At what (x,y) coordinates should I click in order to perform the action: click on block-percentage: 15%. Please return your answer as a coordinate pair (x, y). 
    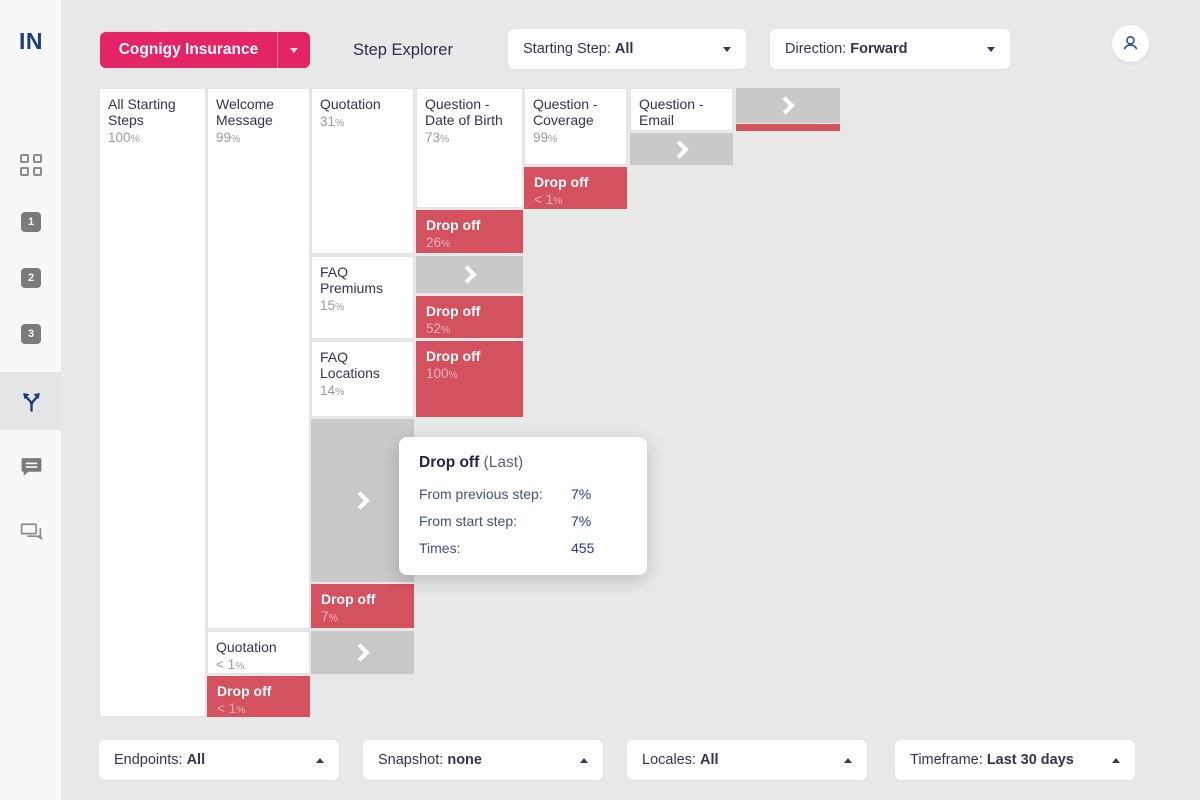
    Looking at the image, I should click on (332, 305).